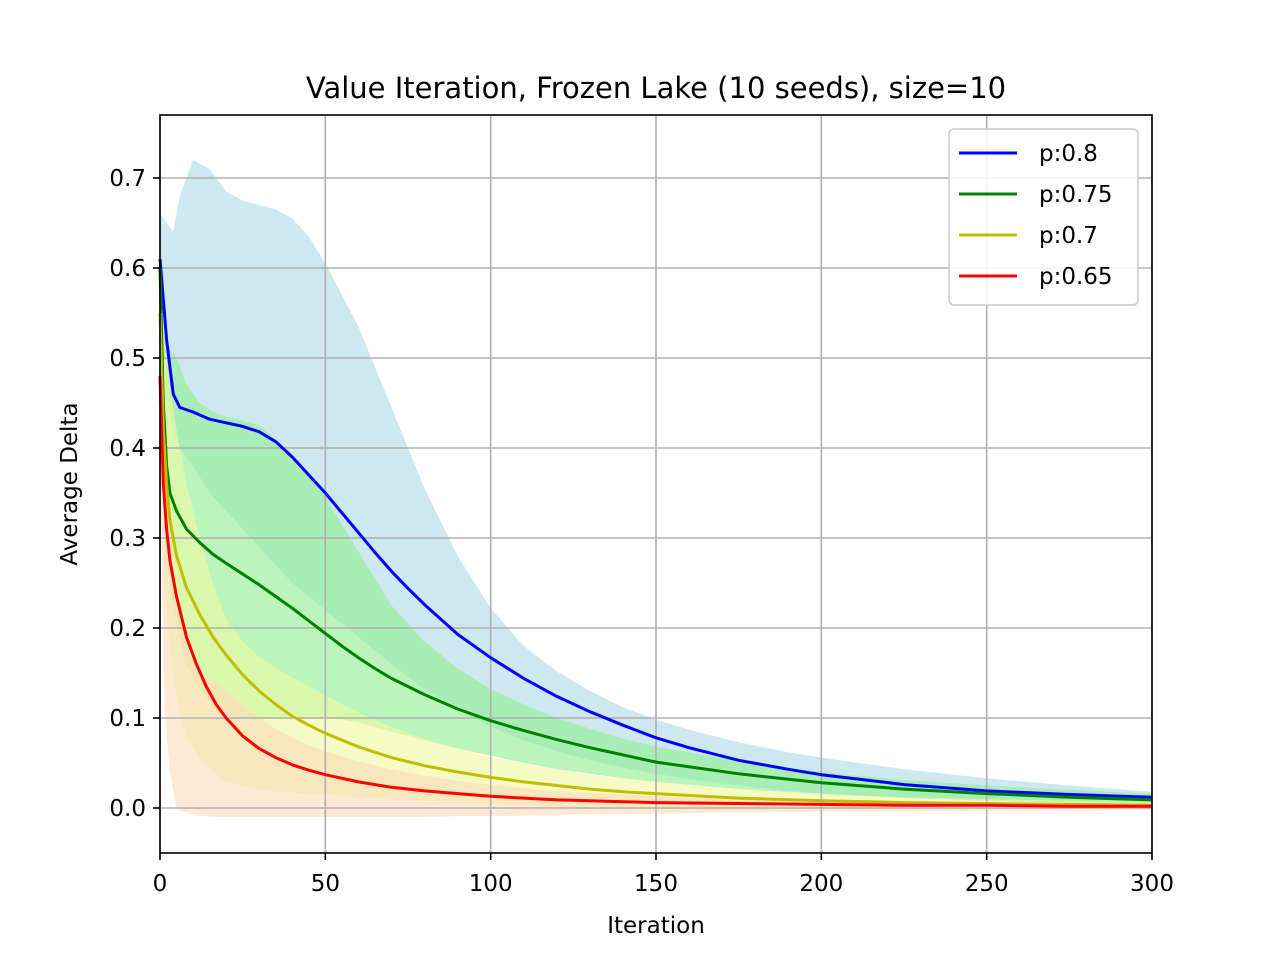 The width and height of the screenshot is (1280, 964). I want to click on x-tick-label: 50, so click(325, 884).